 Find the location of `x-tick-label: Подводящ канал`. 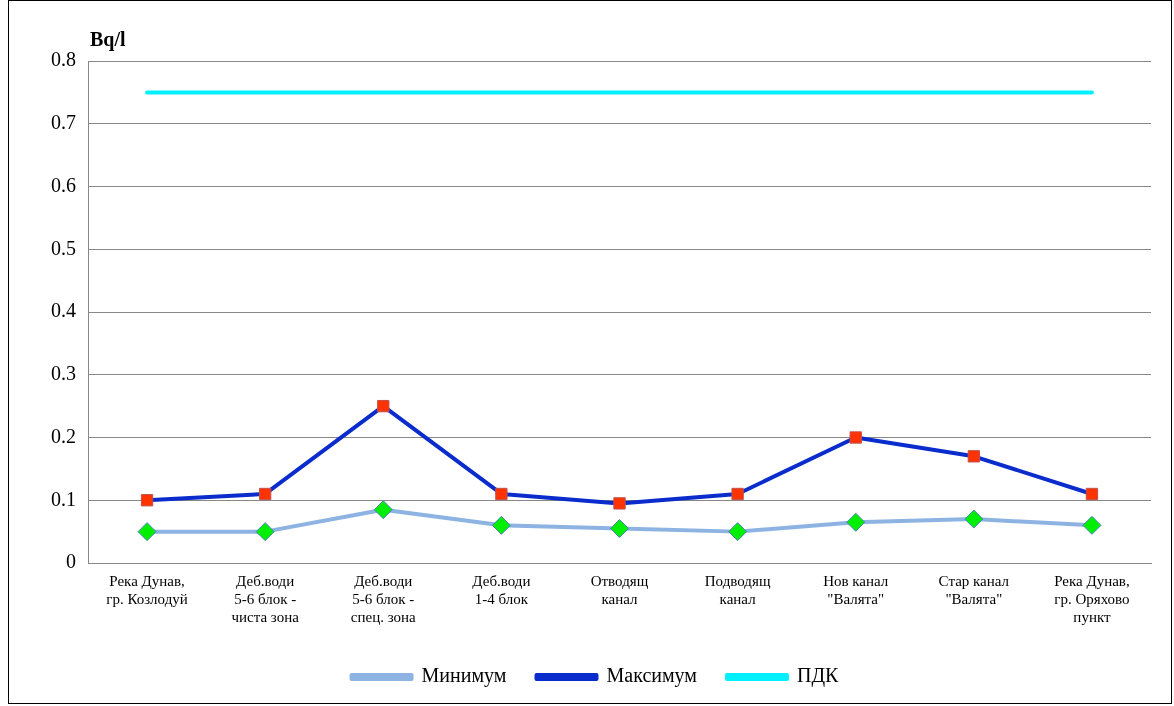

x-tick-label: Подводящ канал is located at coordinates (737, 589).